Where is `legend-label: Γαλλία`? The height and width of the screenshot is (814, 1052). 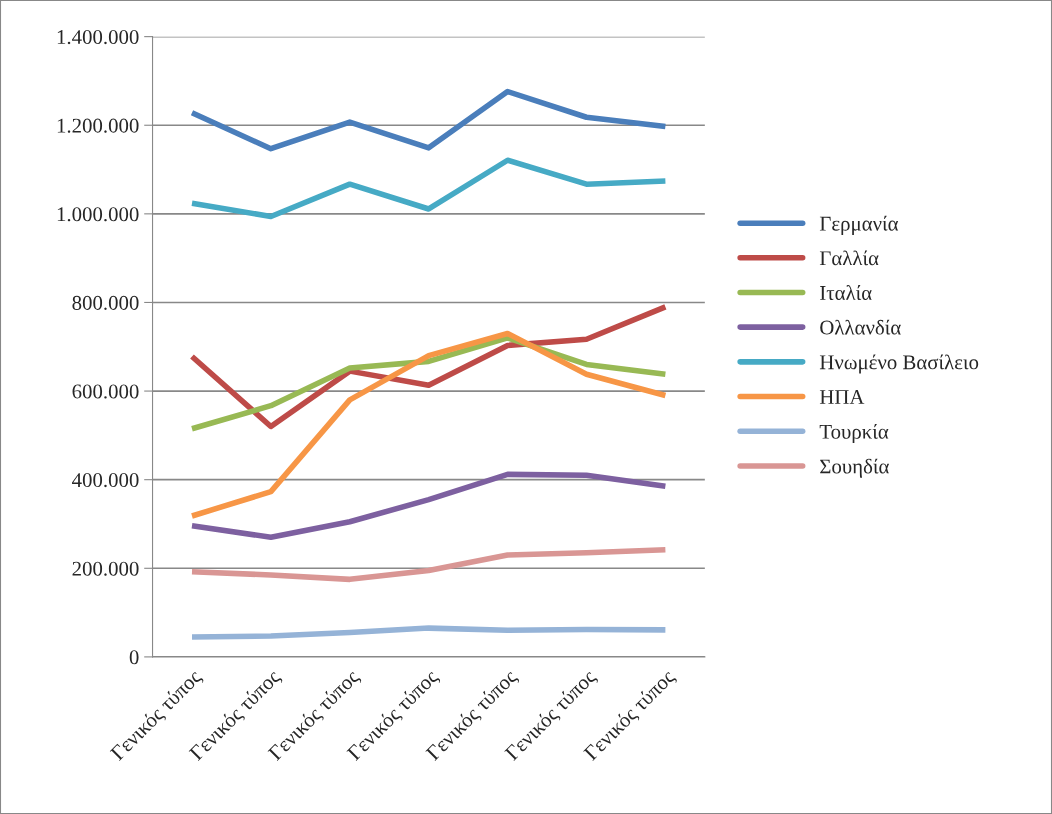
legend-label: Γαλλία is located at coordinates (849, 258).